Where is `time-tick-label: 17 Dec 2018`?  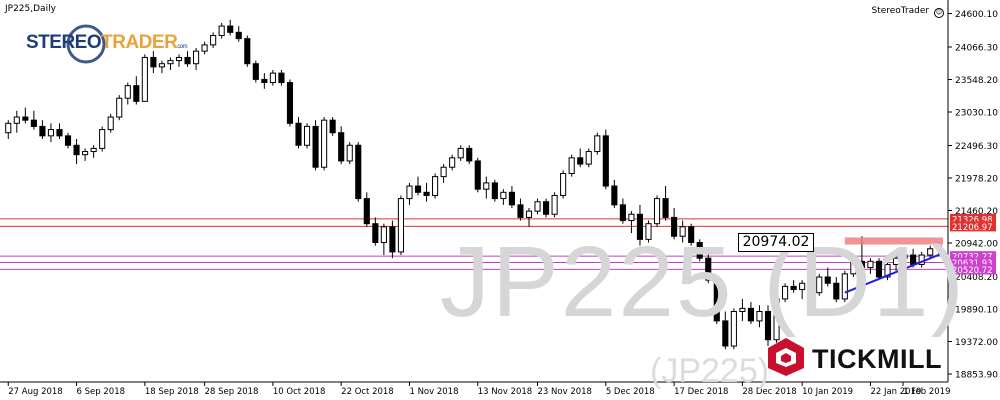
time-tick-label: 17 Dec 2018 is located at coordinates (701, 392).